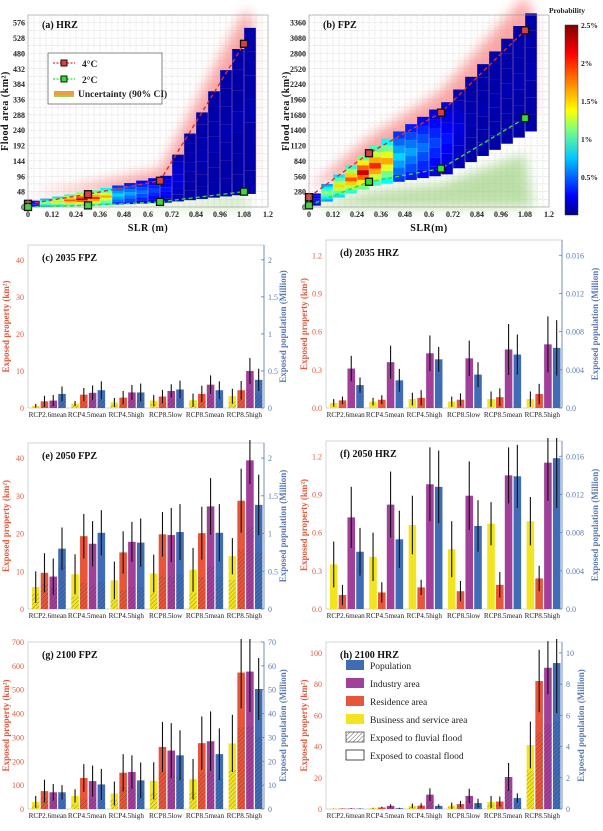 This screenshot has width=603, height=831. What do you see at coordinates (19, 23) in the screenshot?
I see `y-tick-label: 576` at bounding box center [19, 23].